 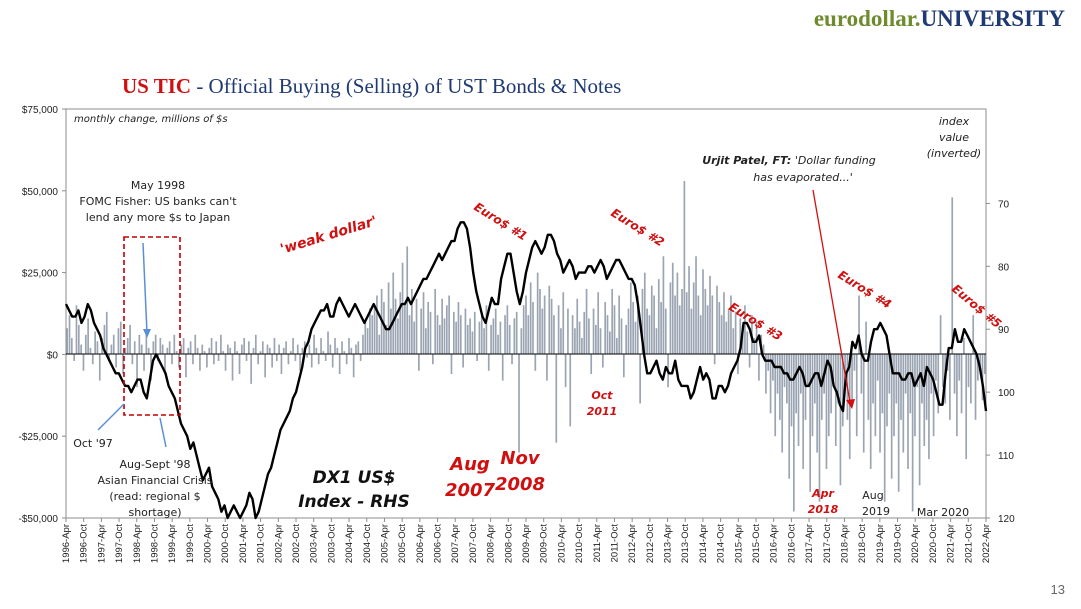 I want to click on x-tick-label: 1996-Oct, so click(x=84, y=543).